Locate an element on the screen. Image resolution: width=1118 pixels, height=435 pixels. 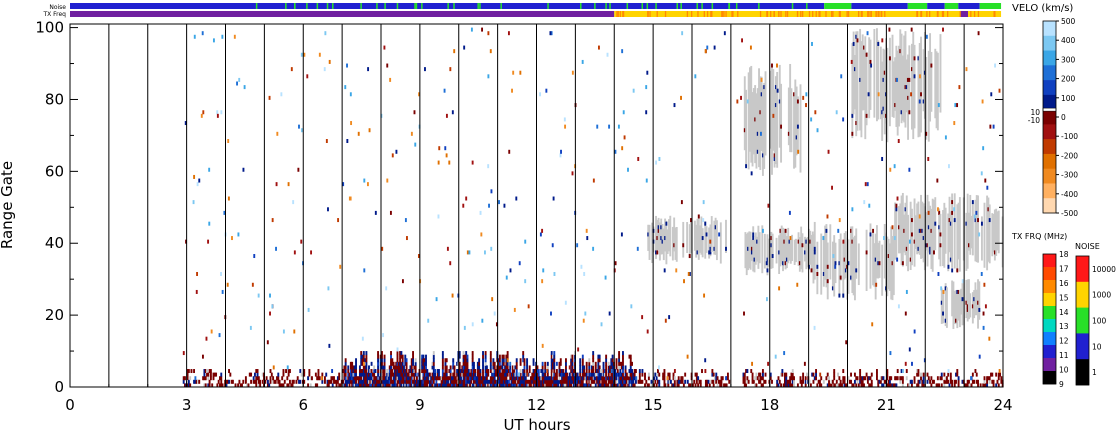
velocity-zero-band is located at coordinates (1049, 109).